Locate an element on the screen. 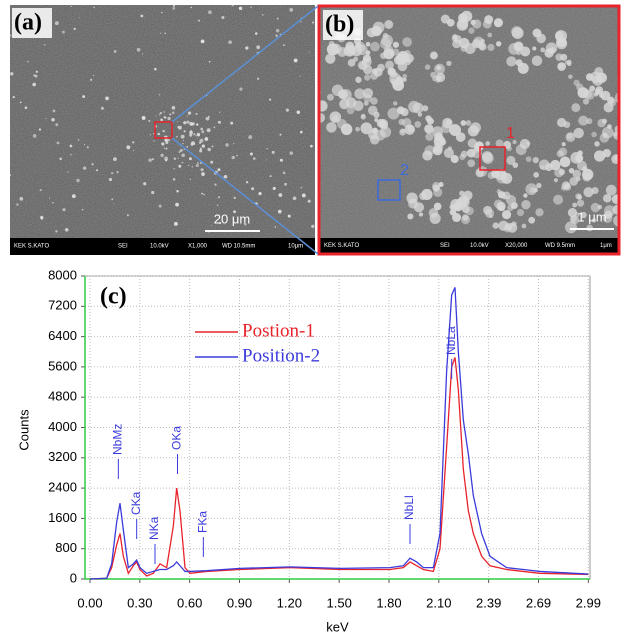 The width and height of the screenshot is (625, 638). x-tick-label: 1.80 is located at coordinates (388, 602).